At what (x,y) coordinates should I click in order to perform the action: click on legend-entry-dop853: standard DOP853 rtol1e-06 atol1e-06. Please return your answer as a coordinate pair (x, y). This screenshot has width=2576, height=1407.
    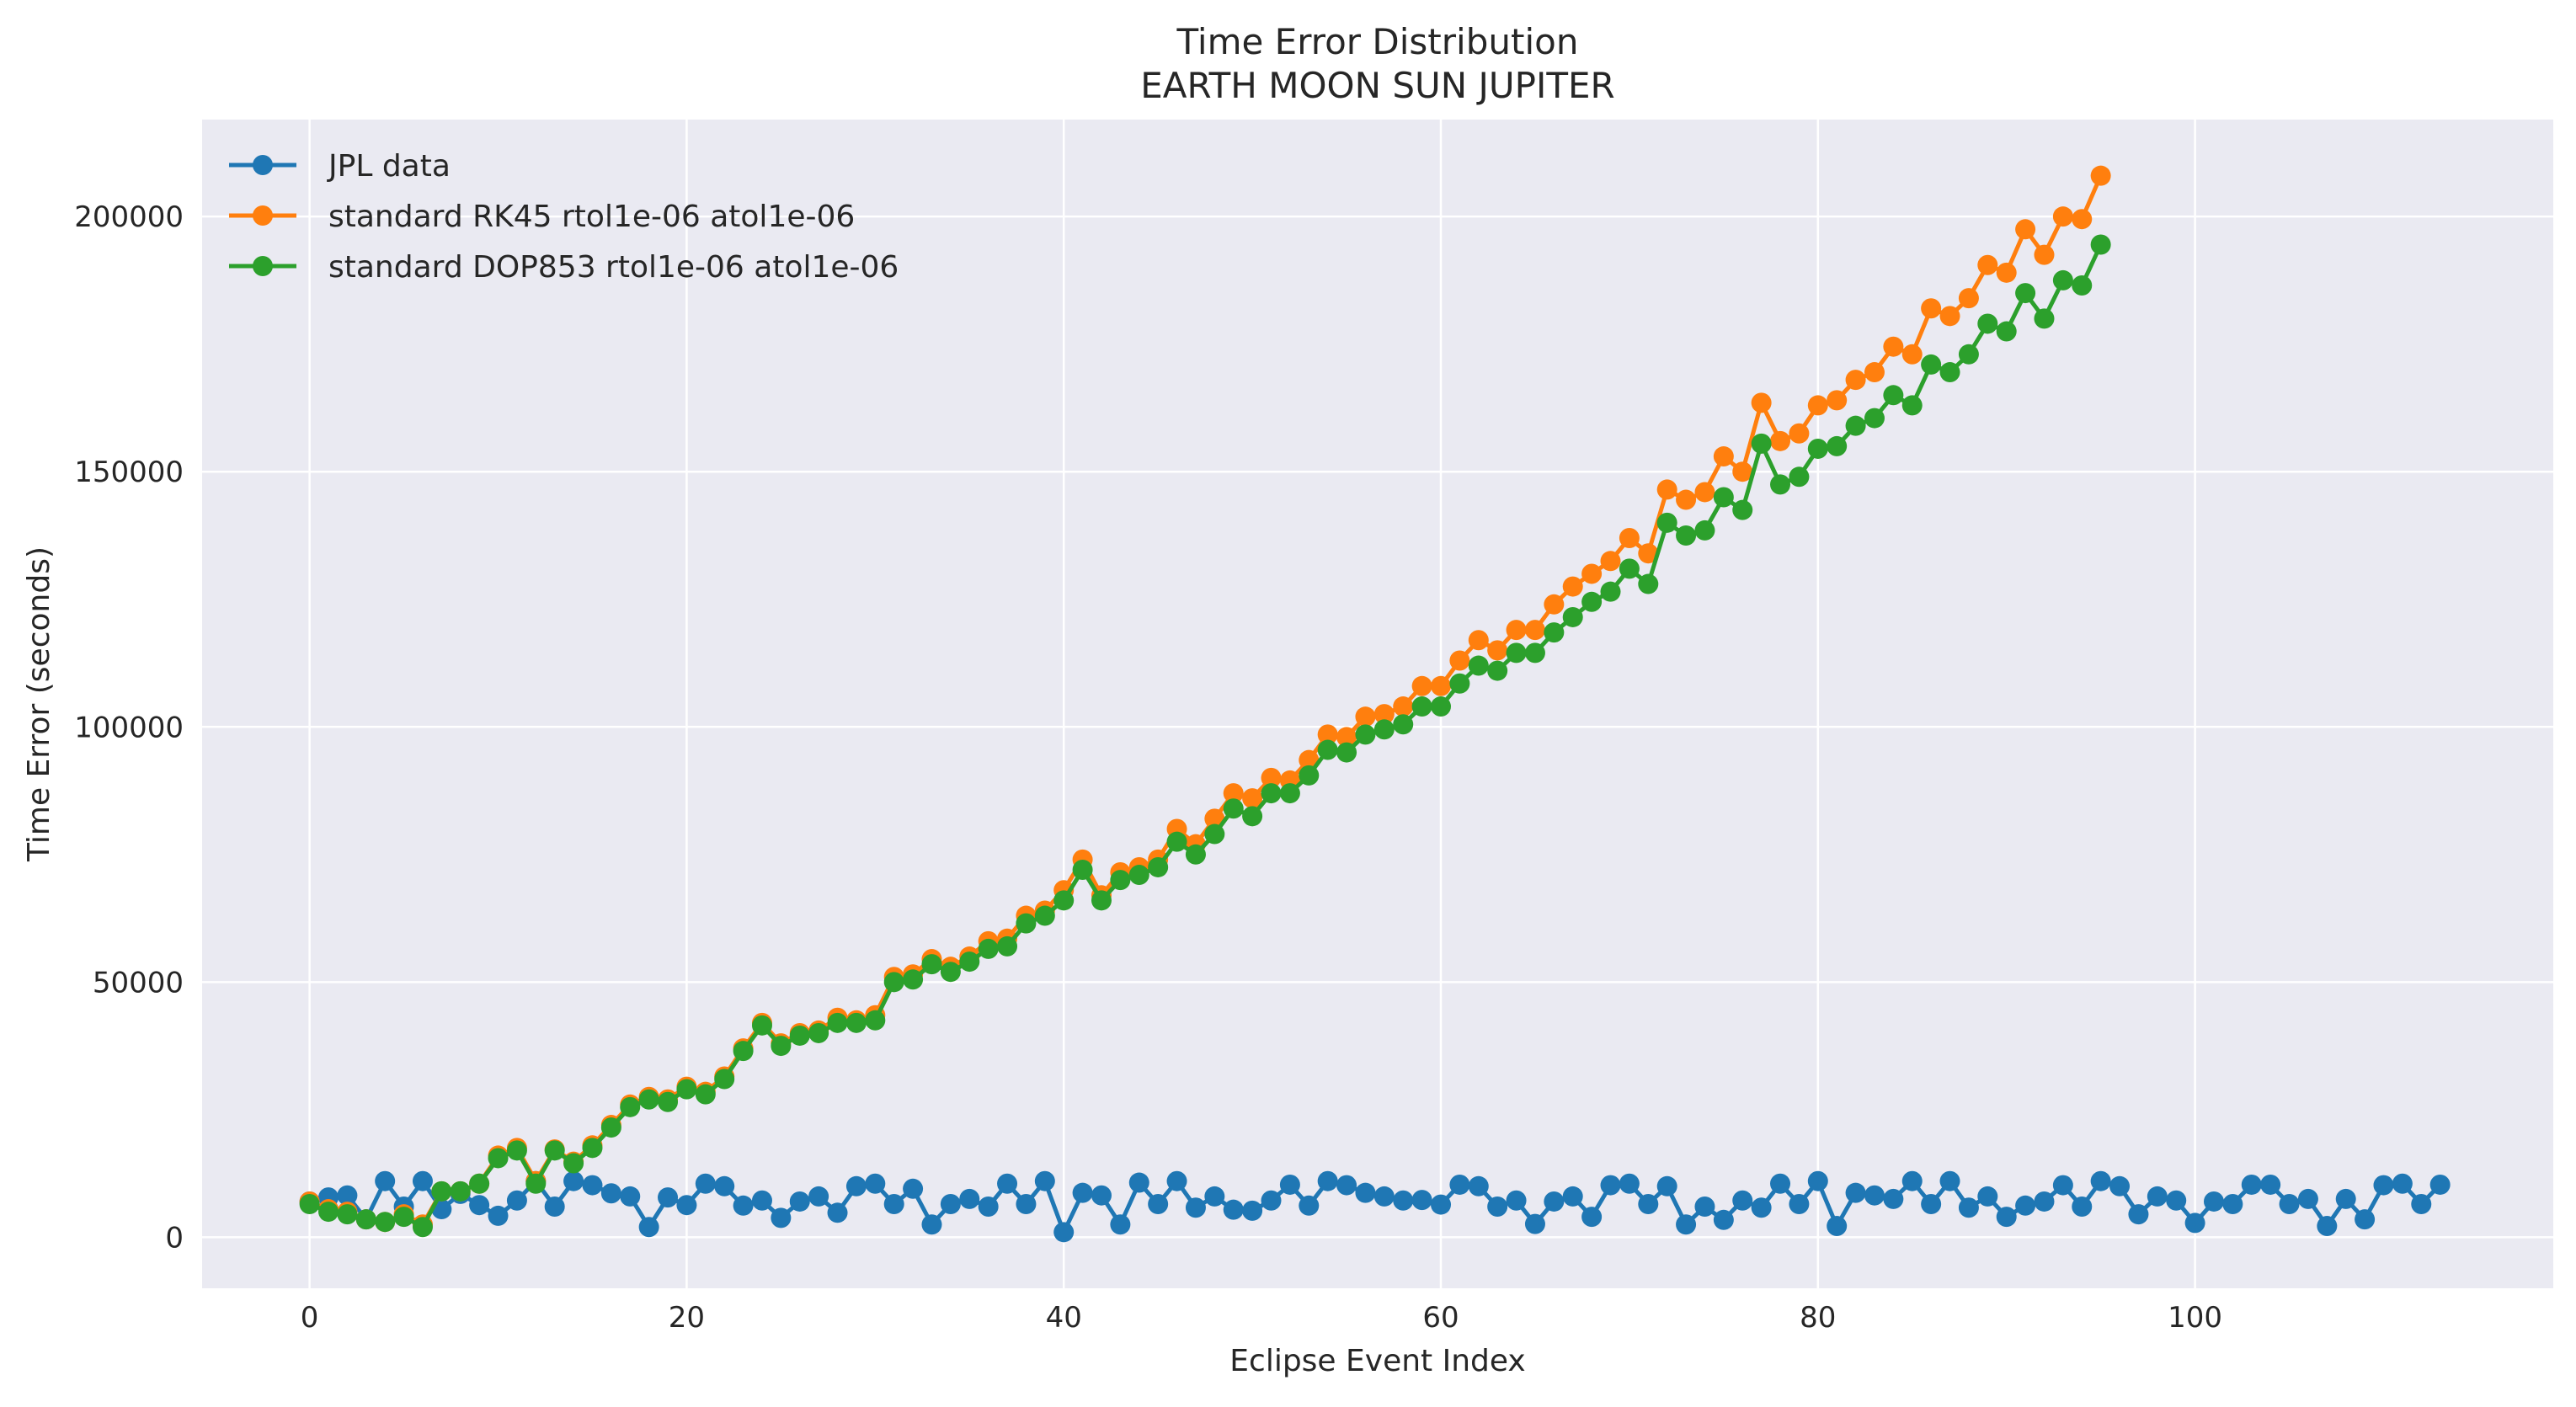
    Looking at the image, I should click on (564, 267).